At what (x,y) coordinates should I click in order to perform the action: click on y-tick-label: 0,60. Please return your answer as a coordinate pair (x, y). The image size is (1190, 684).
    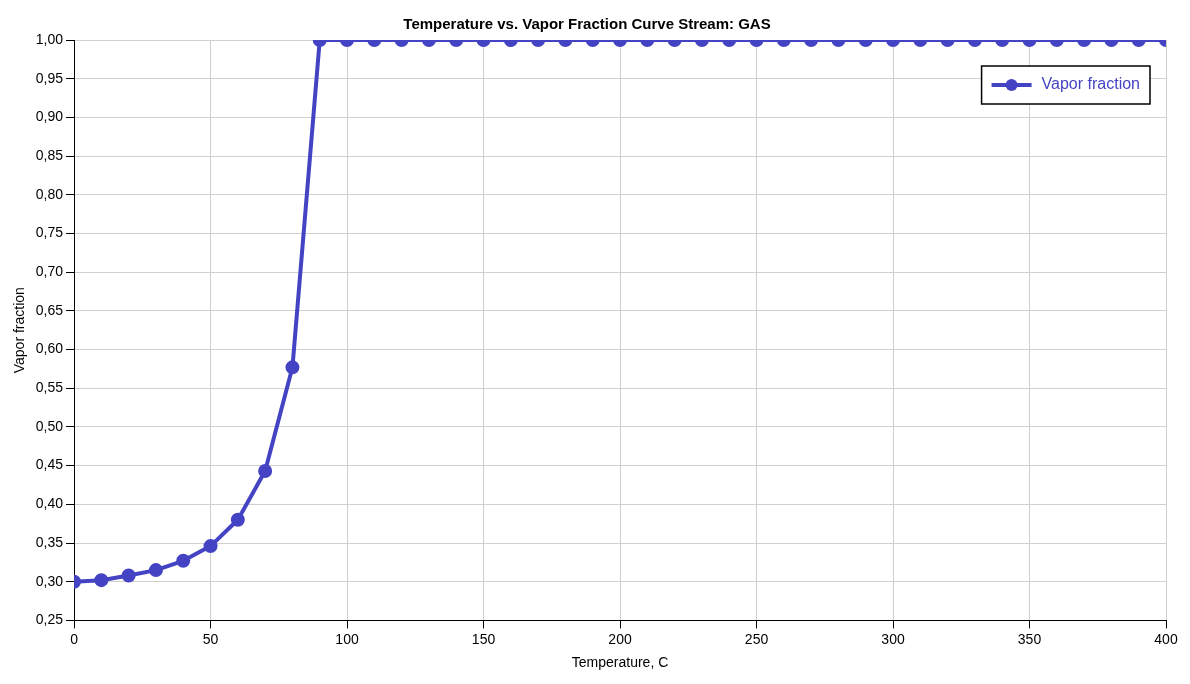
    Looking at the image, I should click on (49, 348).